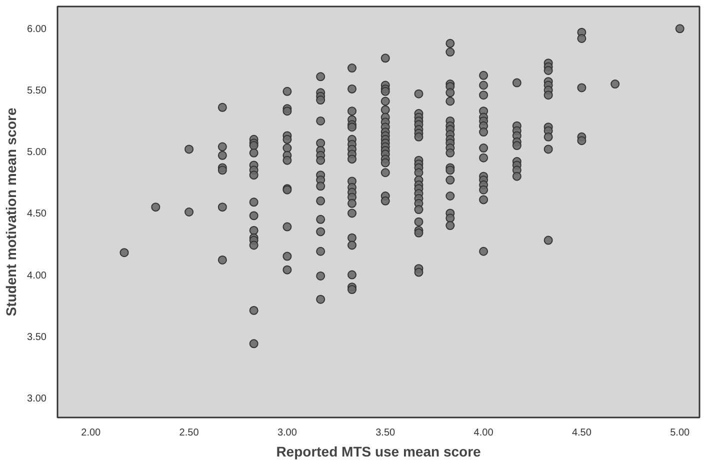  Describe the element at coordinates (484, 433) in the screenshot. I see `x-tick-label: 4.00` at that location.